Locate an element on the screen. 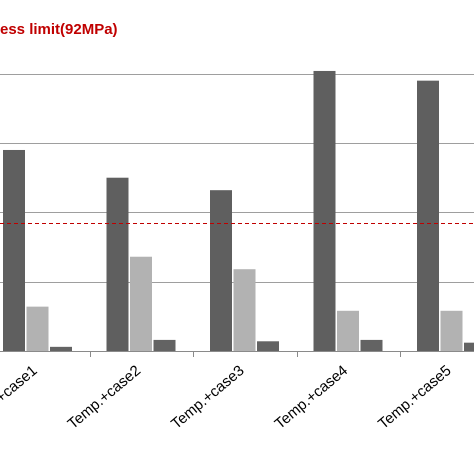 This screenshot has width=474, height=474. x-tick-label-2: Temp.+case2 is located at coordinates (104, 397).